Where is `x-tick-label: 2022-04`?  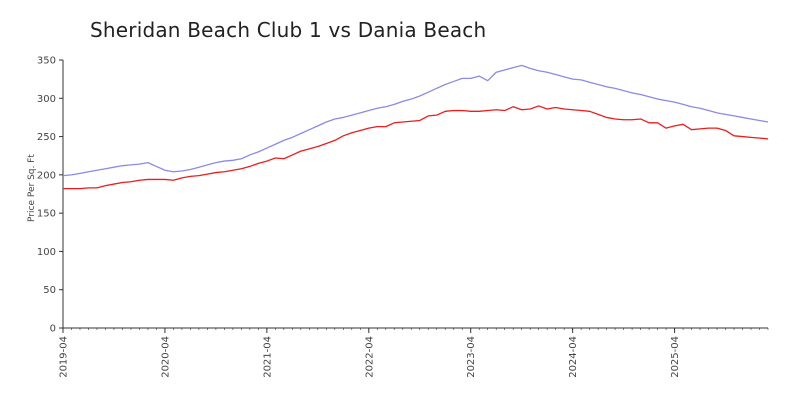
x-tick-label: 2022-04 is located at coordinates (369, 357).